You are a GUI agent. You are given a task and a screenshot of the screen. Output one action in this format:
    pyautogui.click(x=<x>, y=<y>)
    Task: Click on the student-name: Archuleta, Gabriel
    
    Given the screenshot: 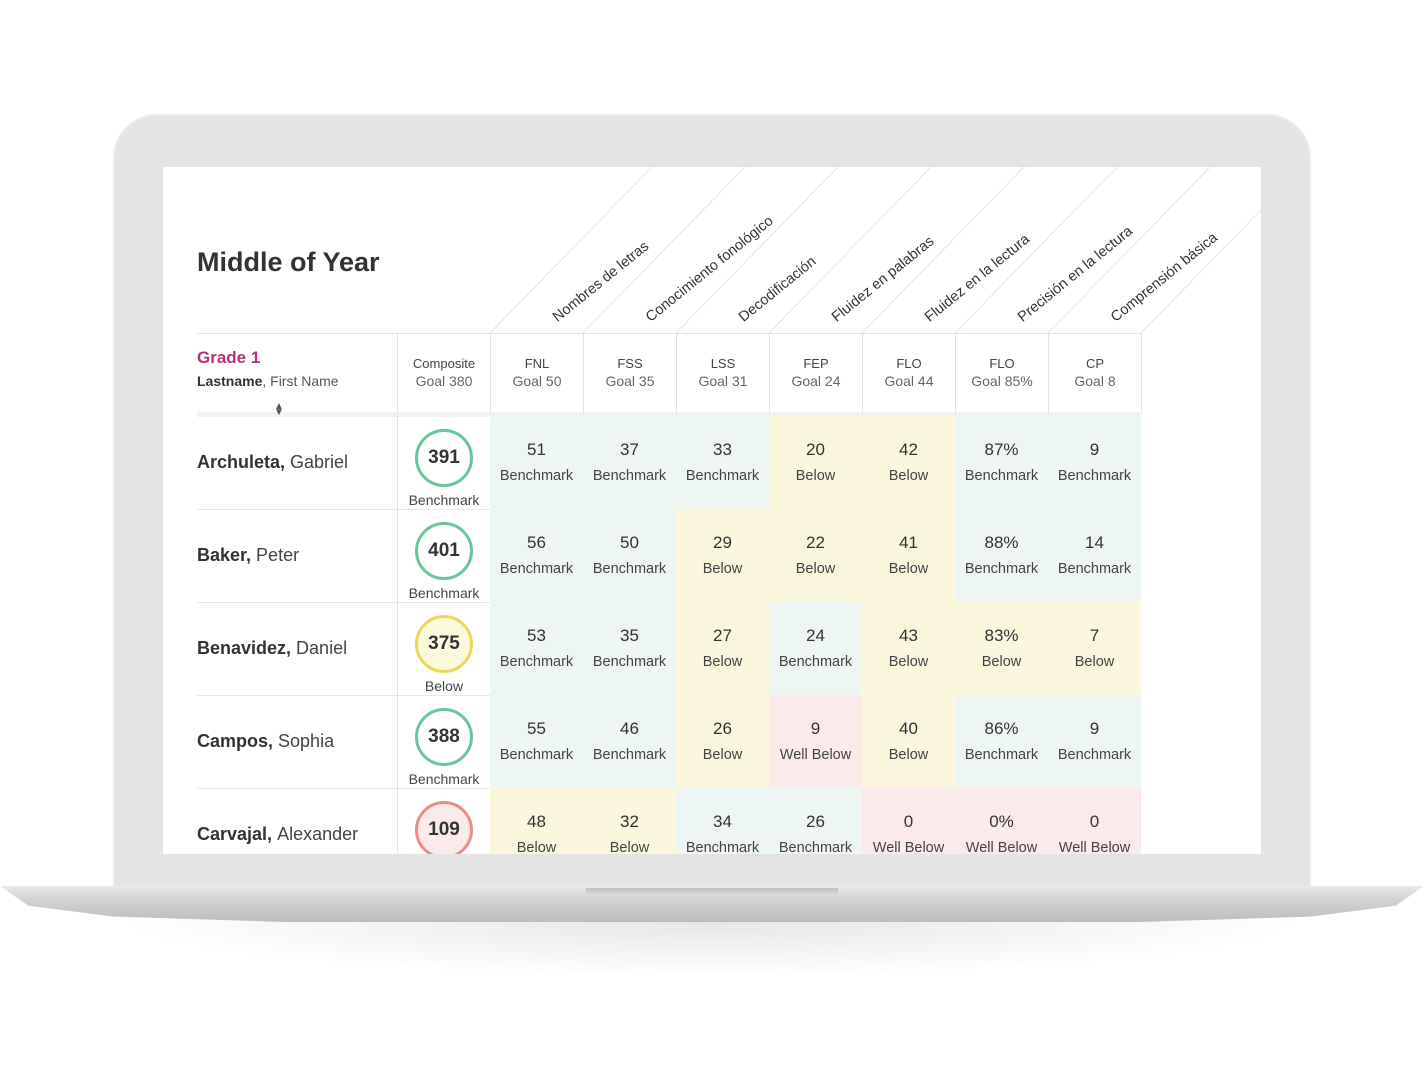 What is the action you would take?
    pyautogui.click(x=297, y=462)
    